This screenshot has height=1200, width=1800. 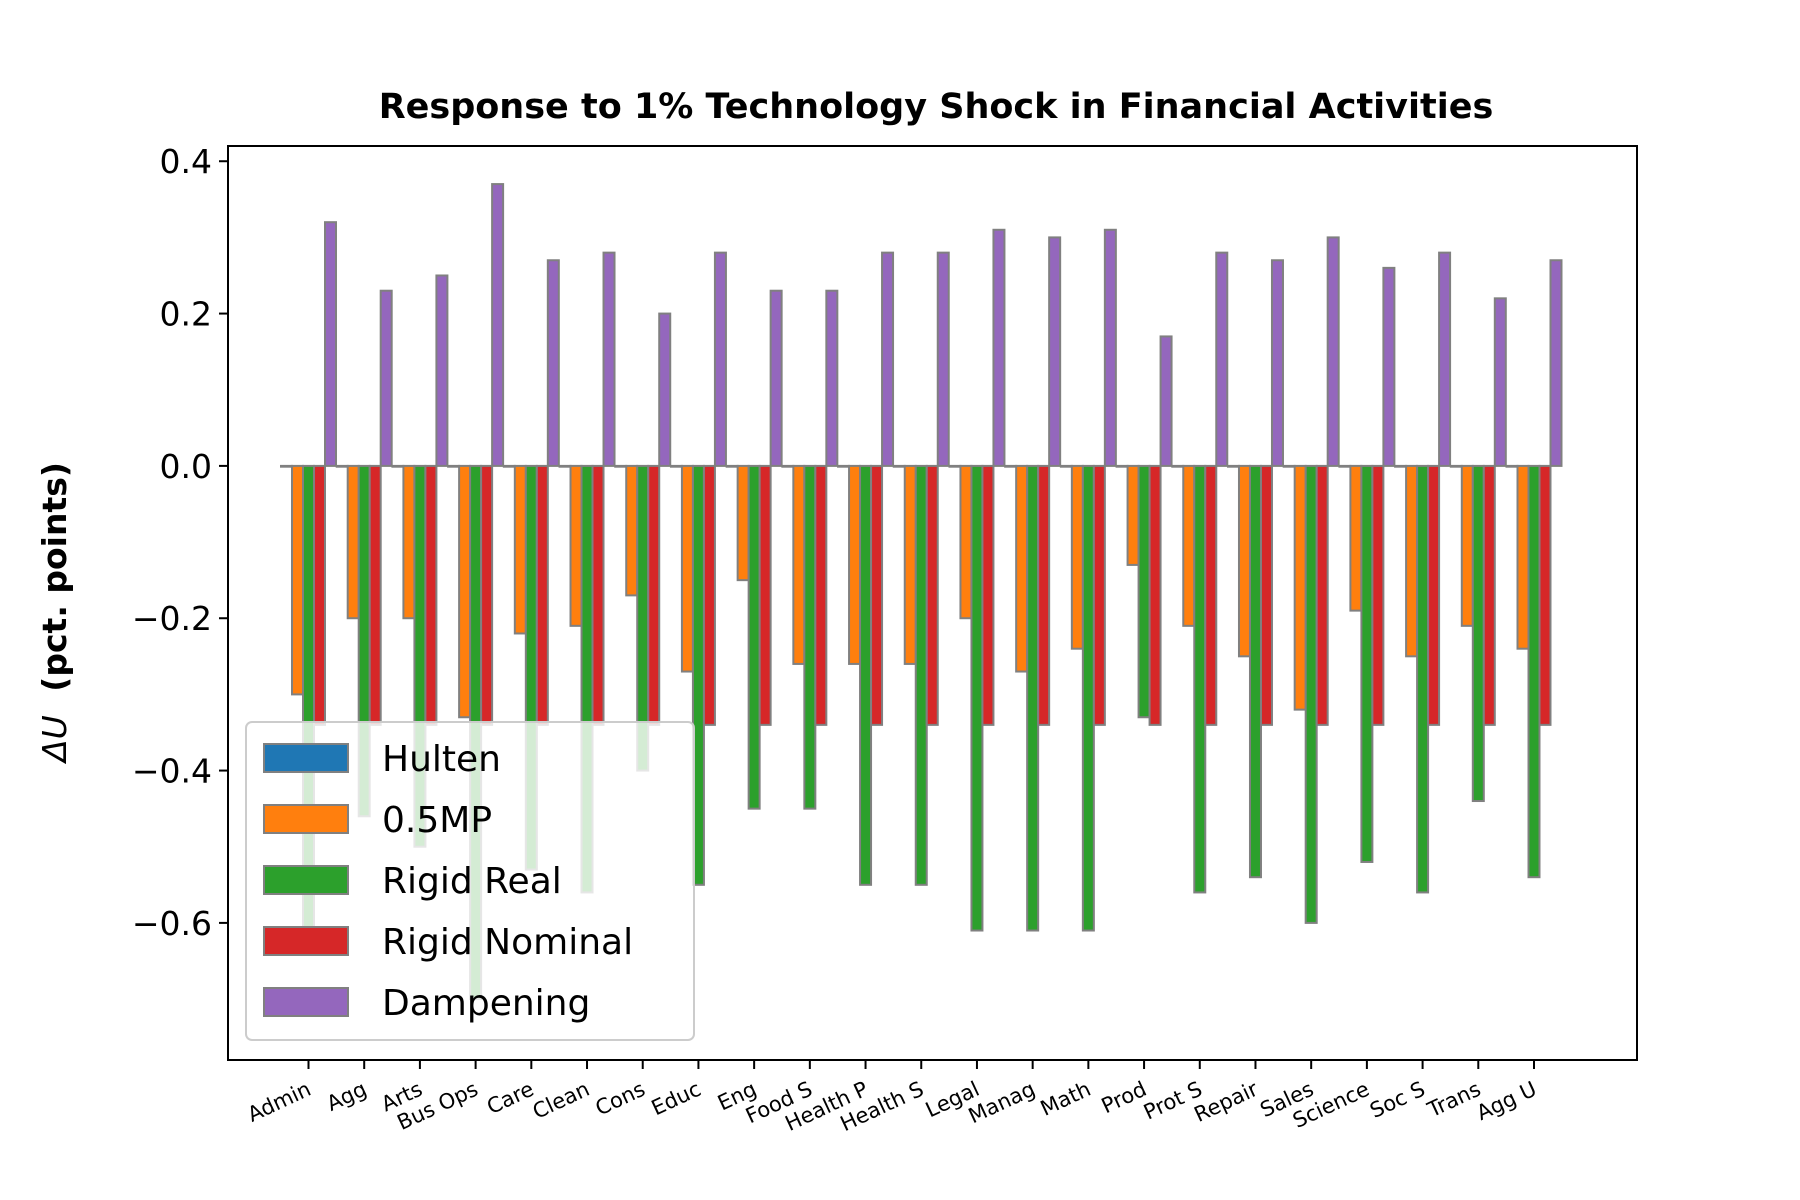 What do you see at coordinates (375, 595) in the screenshot?
I see `bar-rigid-nominal-agg` at bounding box center [375, 595].